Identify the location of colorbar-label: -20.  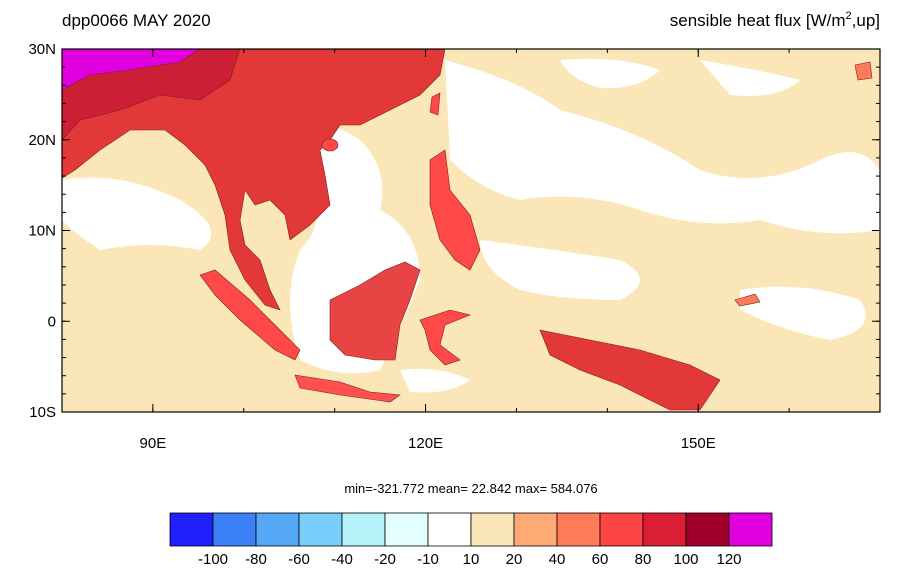
(385, 559).